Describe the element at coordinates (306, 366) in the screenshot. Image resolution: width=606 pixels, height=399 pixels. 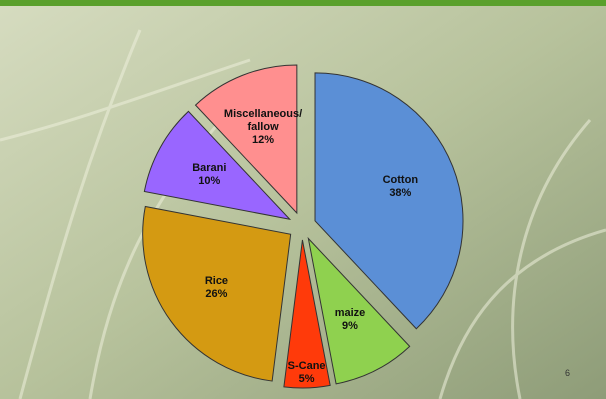
I see `slice-label: S-Cane` at that location.